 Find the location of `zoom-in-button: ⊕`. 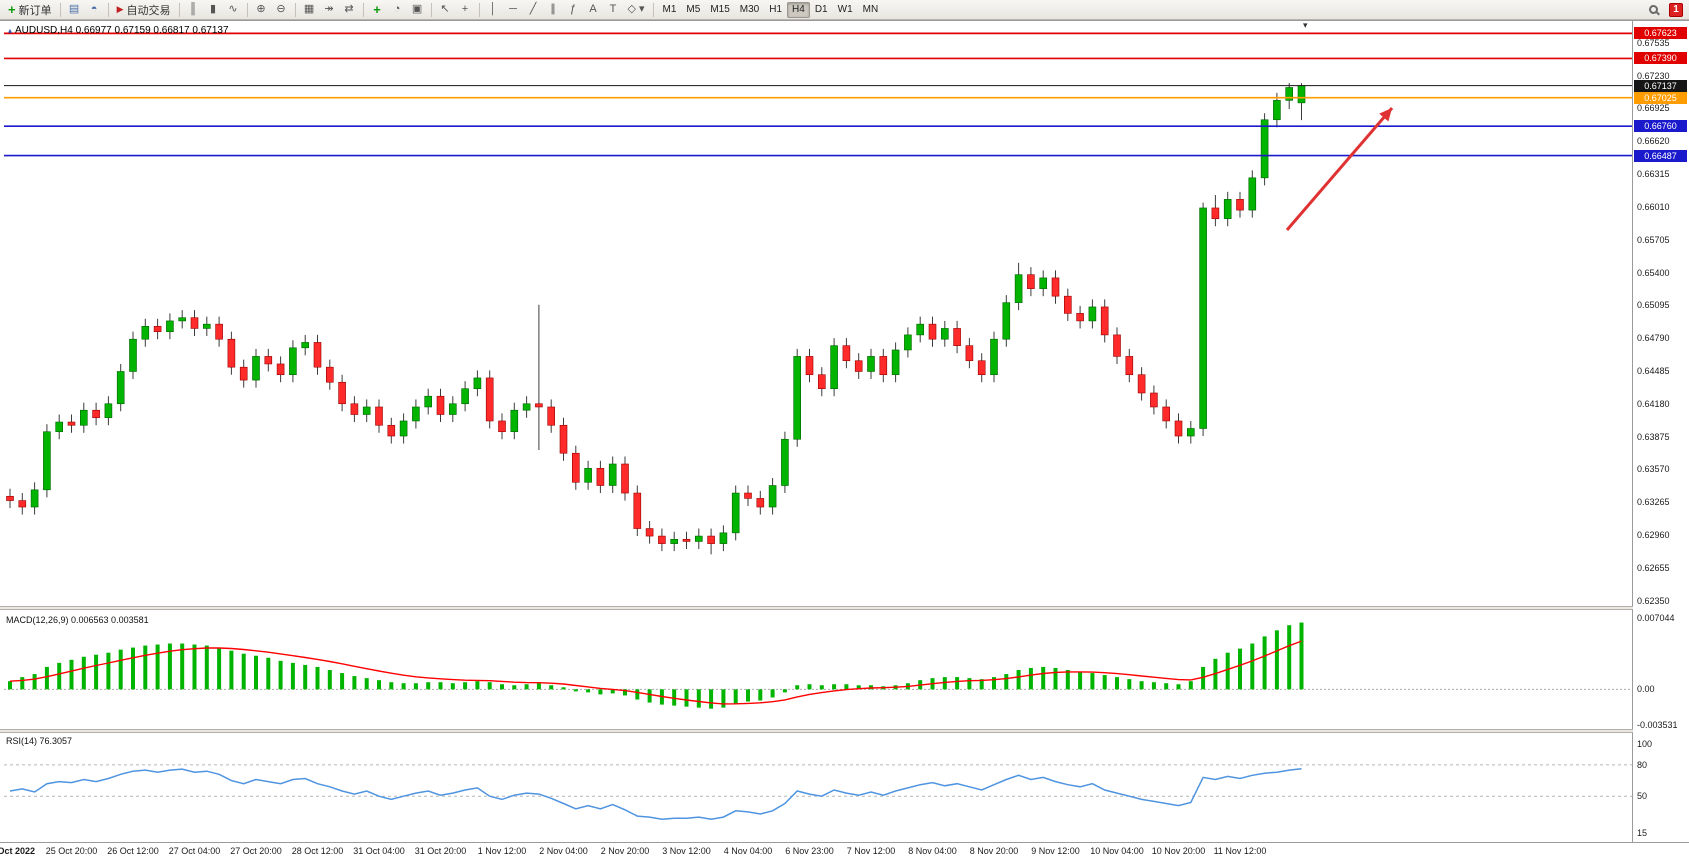

zoom-in-button: ⊕ is located at coordinates (261, 9).